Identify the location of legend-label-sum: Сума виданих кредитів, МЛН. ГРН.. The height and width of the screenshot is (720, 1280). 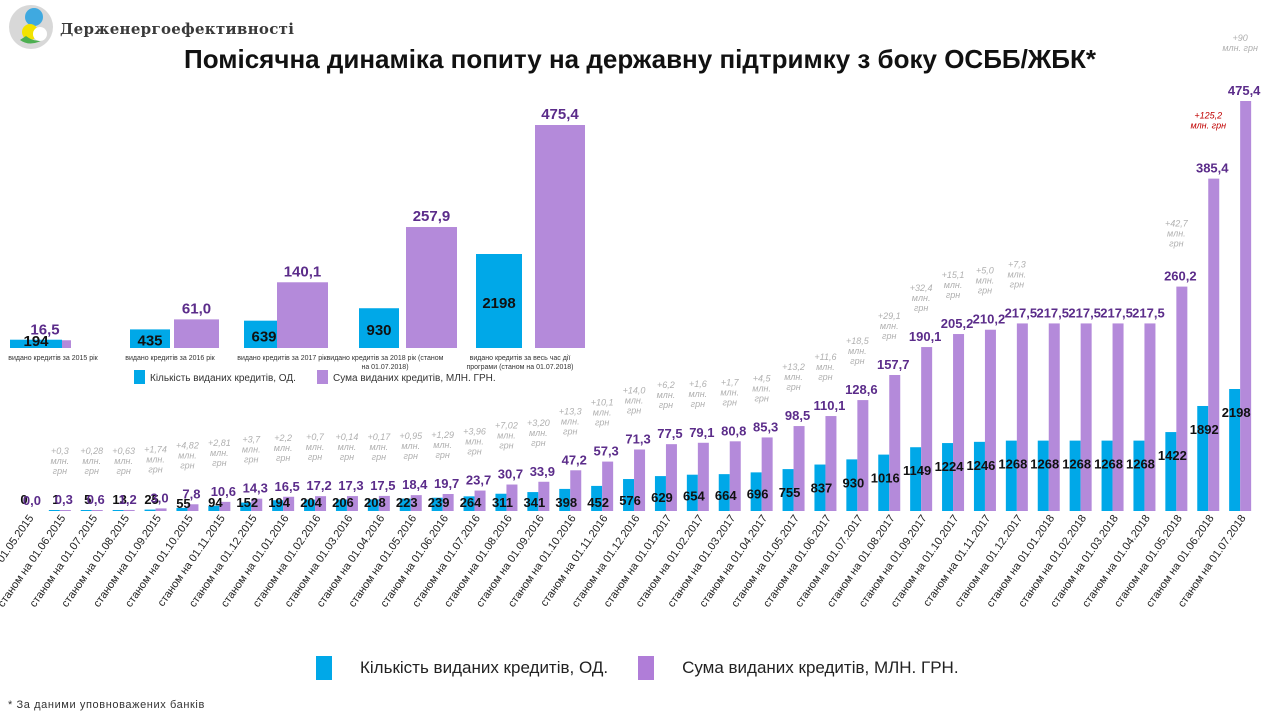
(820, 667).